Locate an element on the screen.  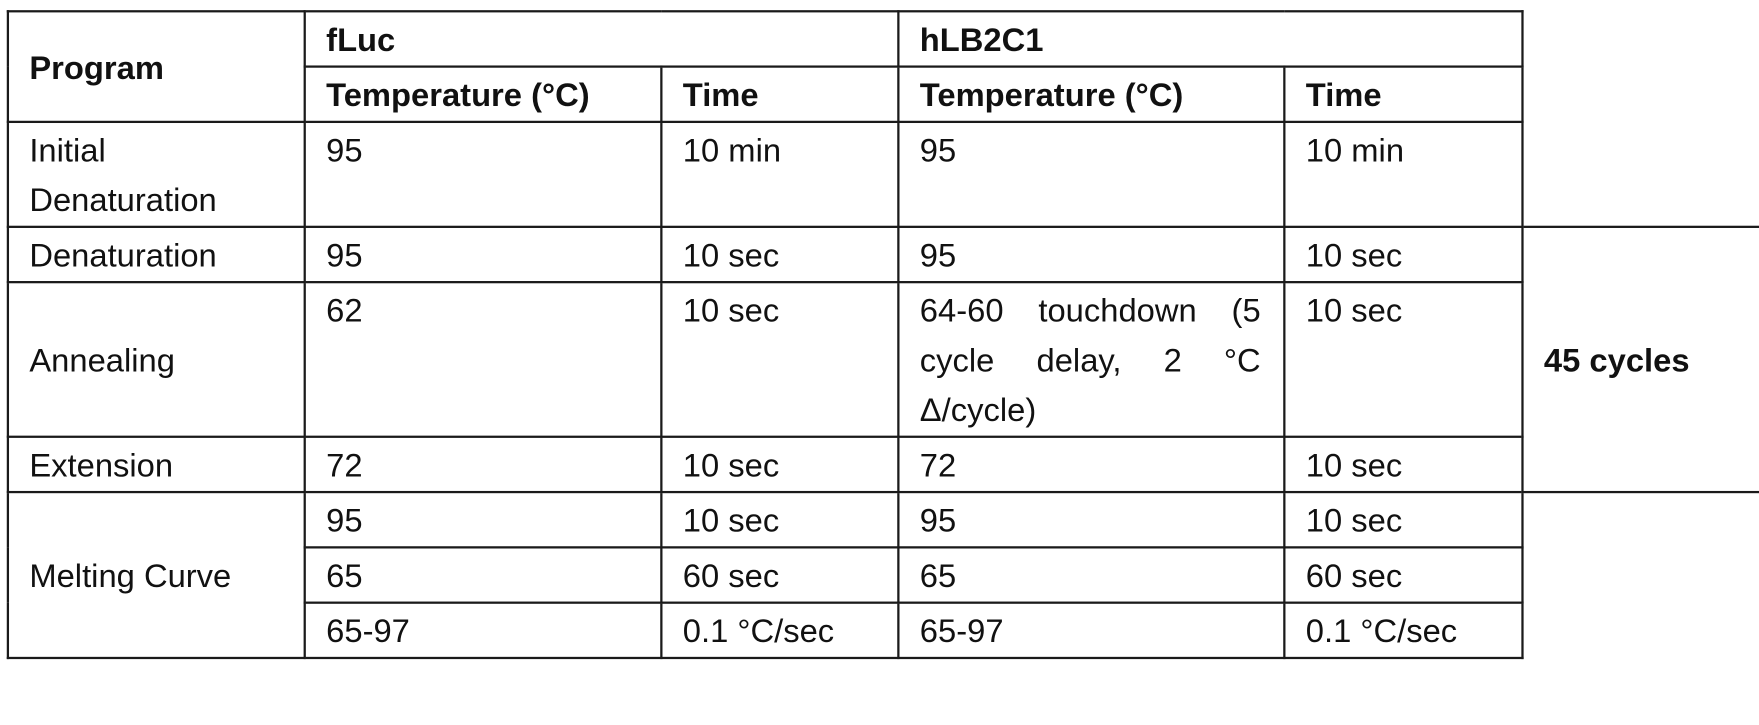
cycles-cell: 45 cycles is located at coordinates (1640, 359).